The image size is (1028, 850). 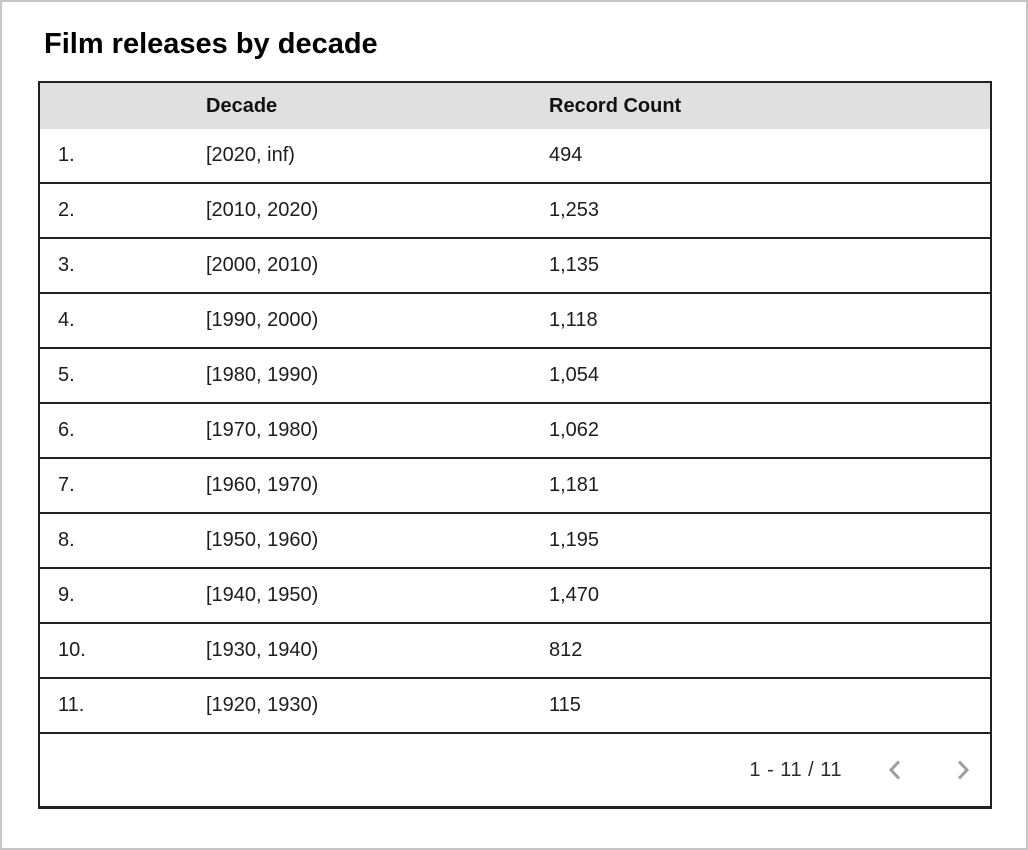 I want to click on row-decade: [1920, 1930), so click(x=359, y=705).